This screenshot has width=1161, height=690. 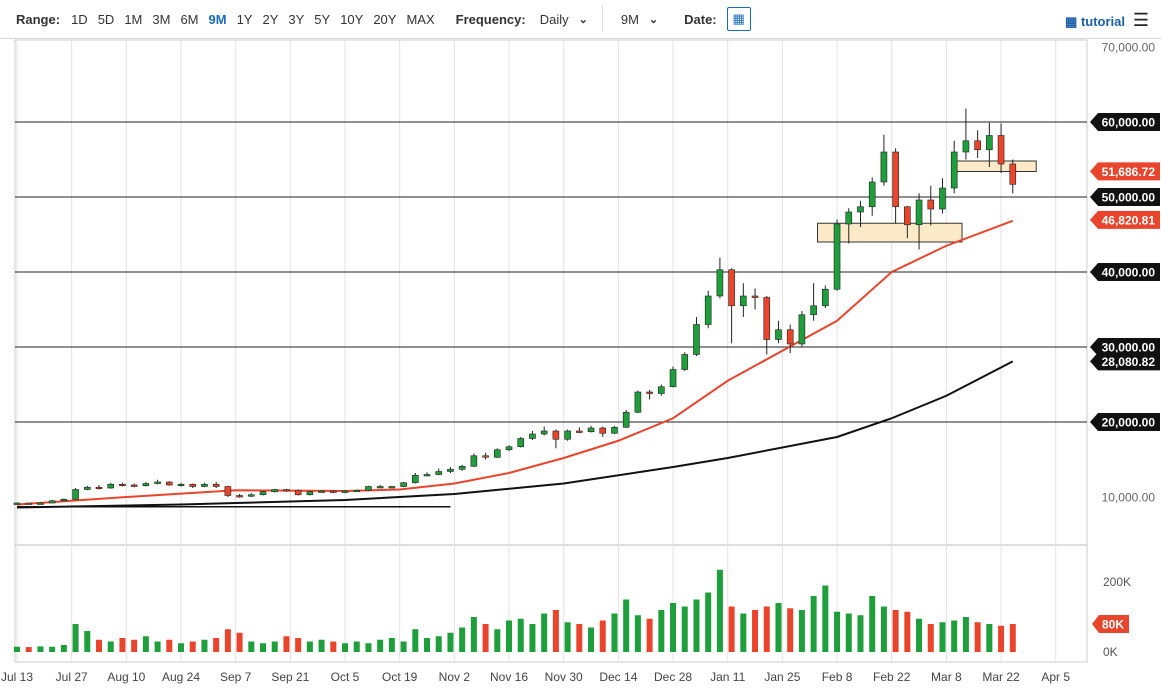 I want to click on range-20y: 20Y, so click(x=385, y=19).